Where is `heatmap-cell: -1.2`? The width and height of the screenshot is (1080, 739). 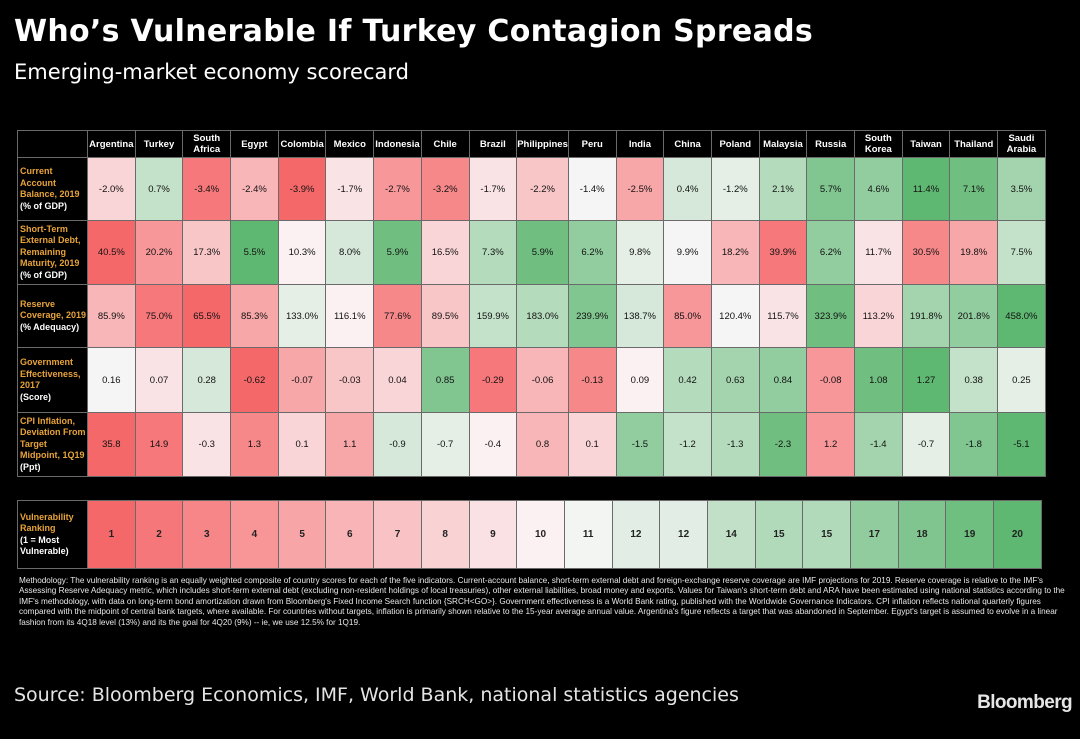
heatmap-cell: -1.2 is located at coordinates (687, 444).